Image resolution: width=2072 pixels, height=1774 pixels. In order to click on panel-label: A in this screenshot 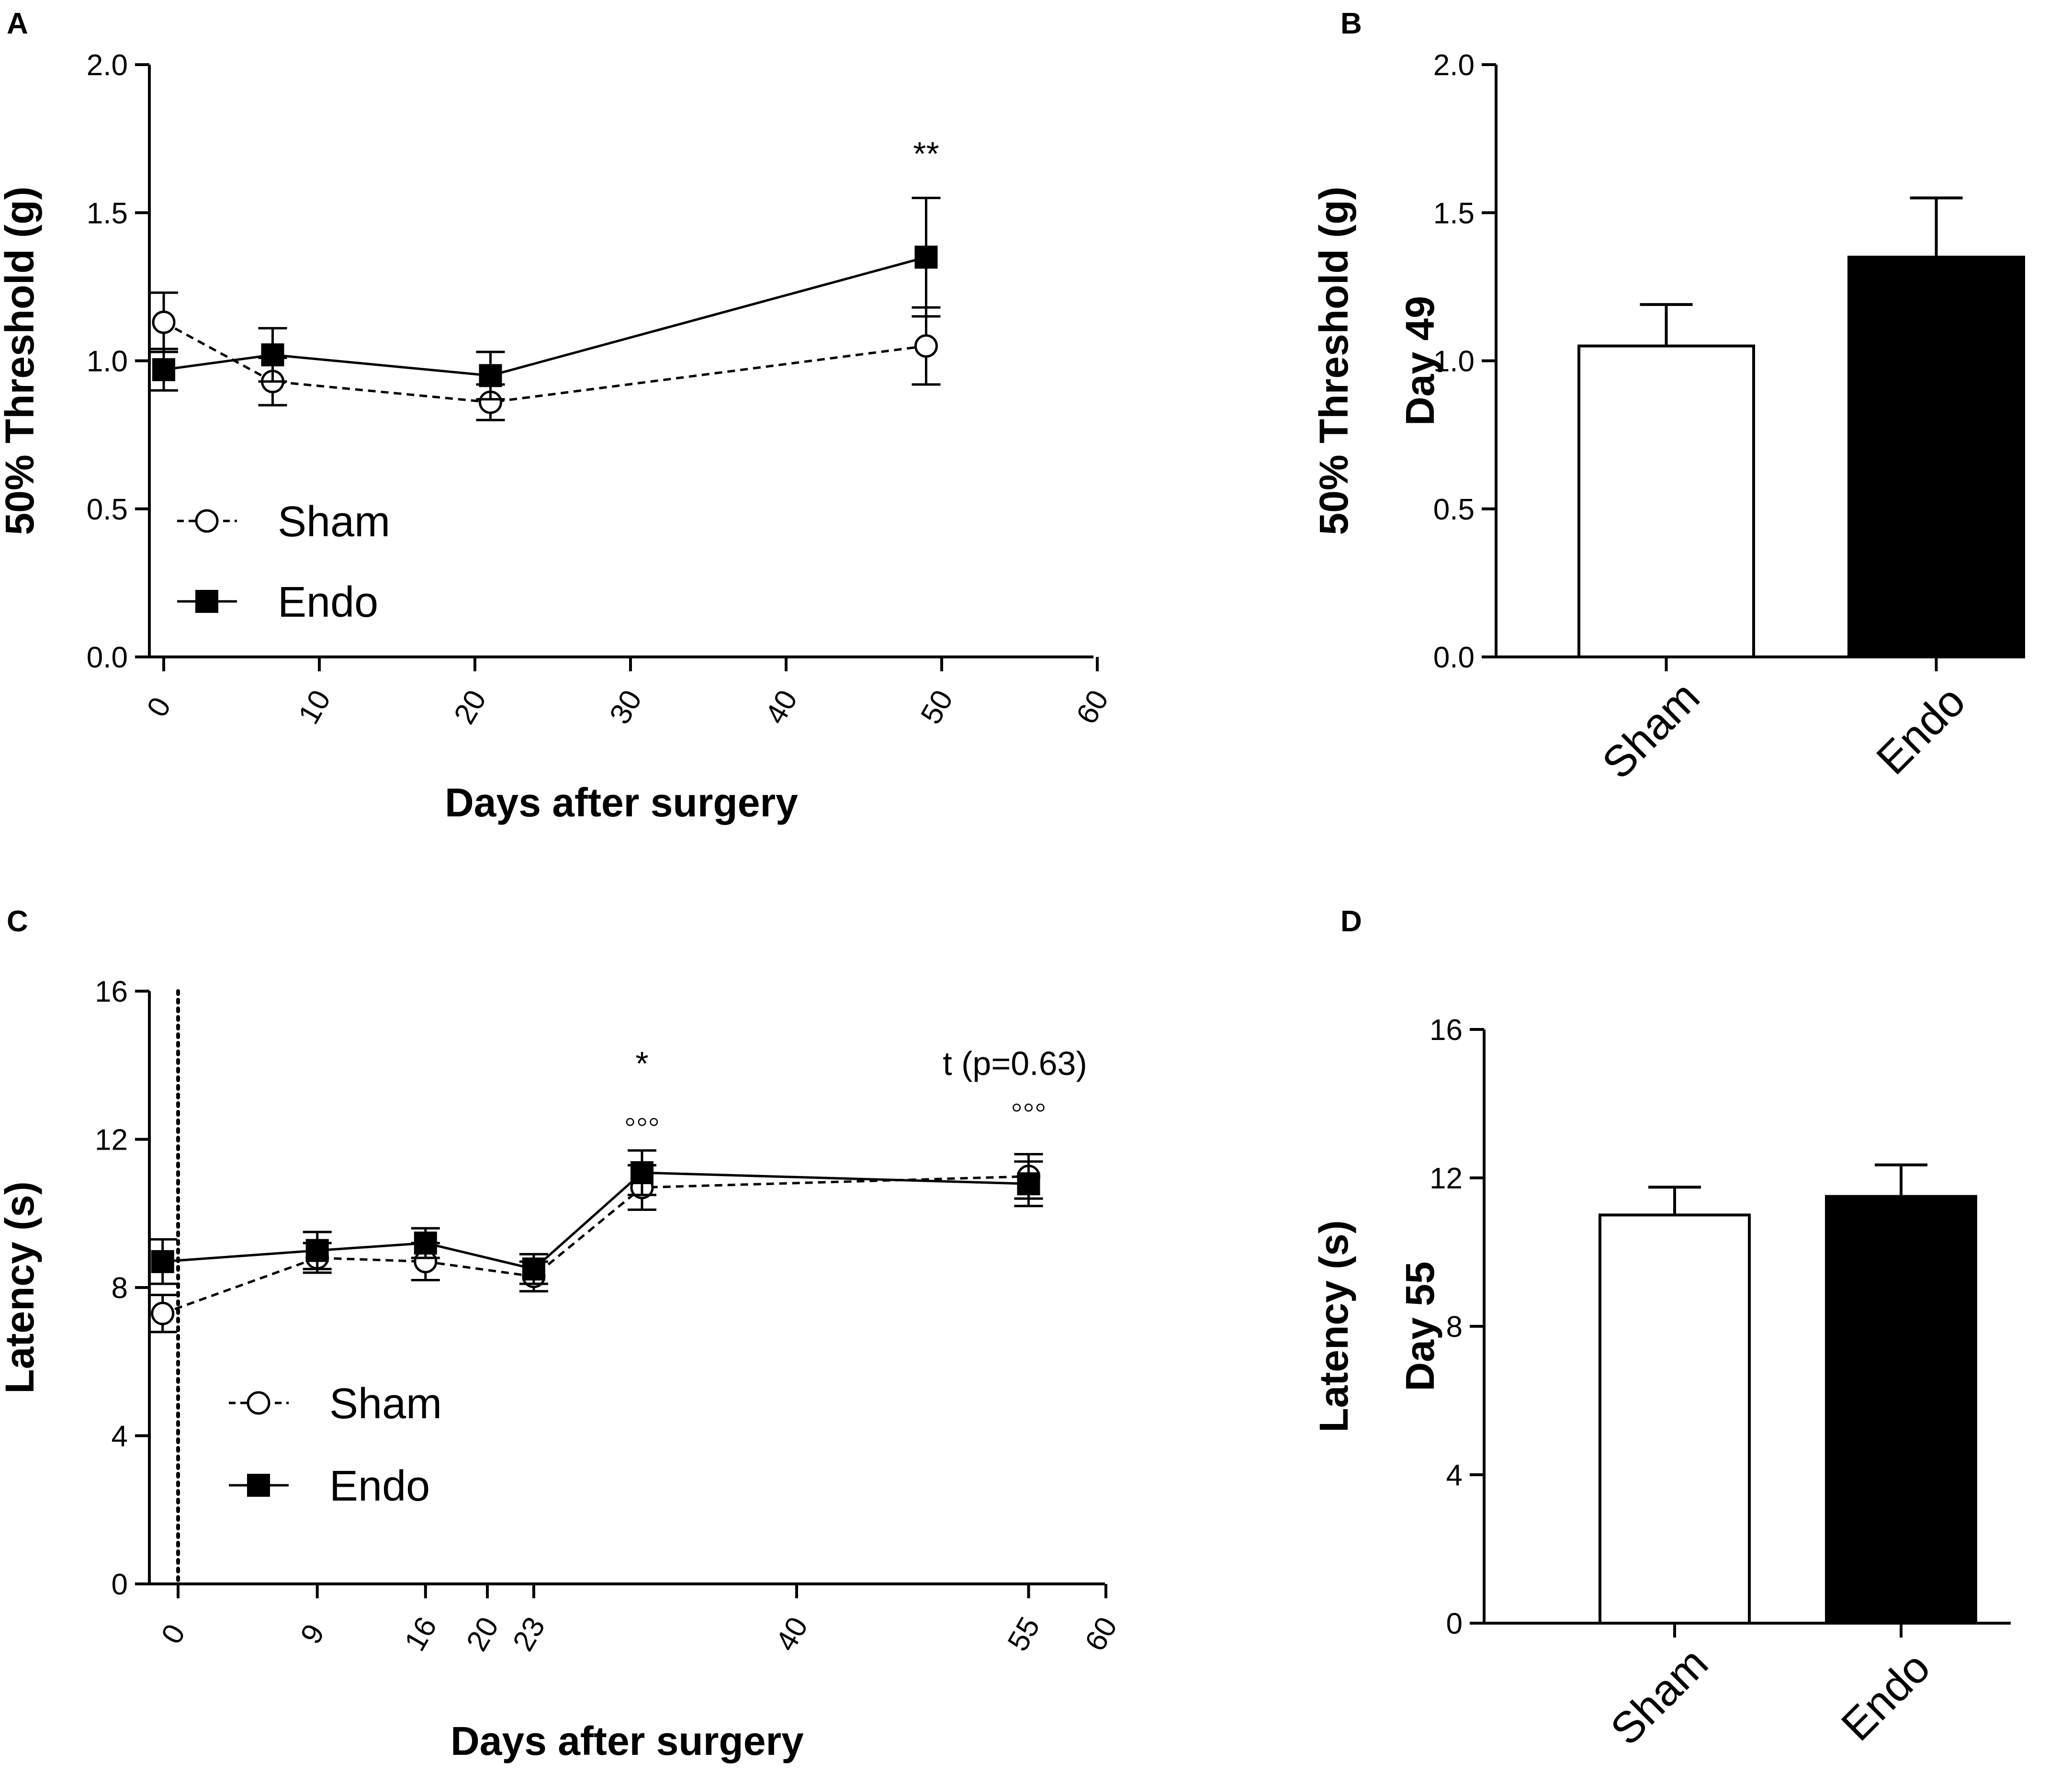, I will do `click(17, 23)`.